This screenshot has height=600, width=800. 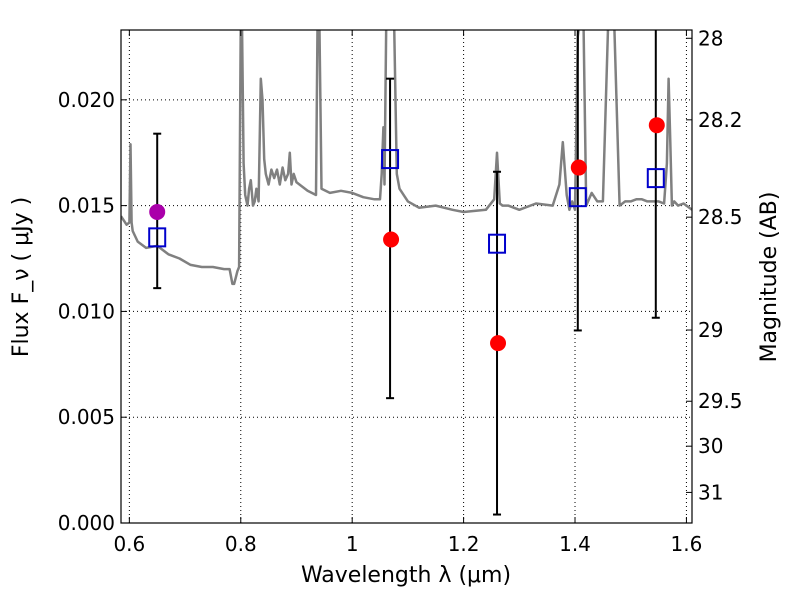 I want to click on y-tick-label: 0.010, so click(x=86, y=311).